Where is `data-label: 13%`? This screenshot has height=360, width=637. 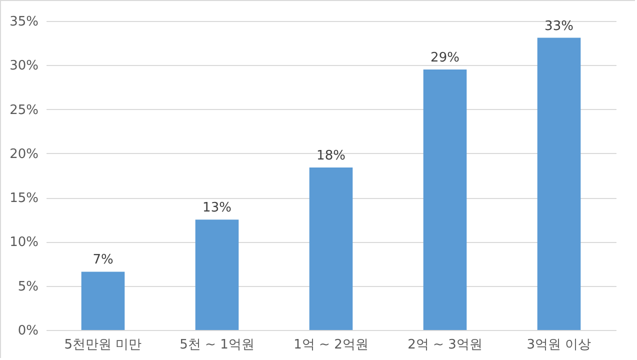
data-label: 13% is located at coordinates (217, 208).